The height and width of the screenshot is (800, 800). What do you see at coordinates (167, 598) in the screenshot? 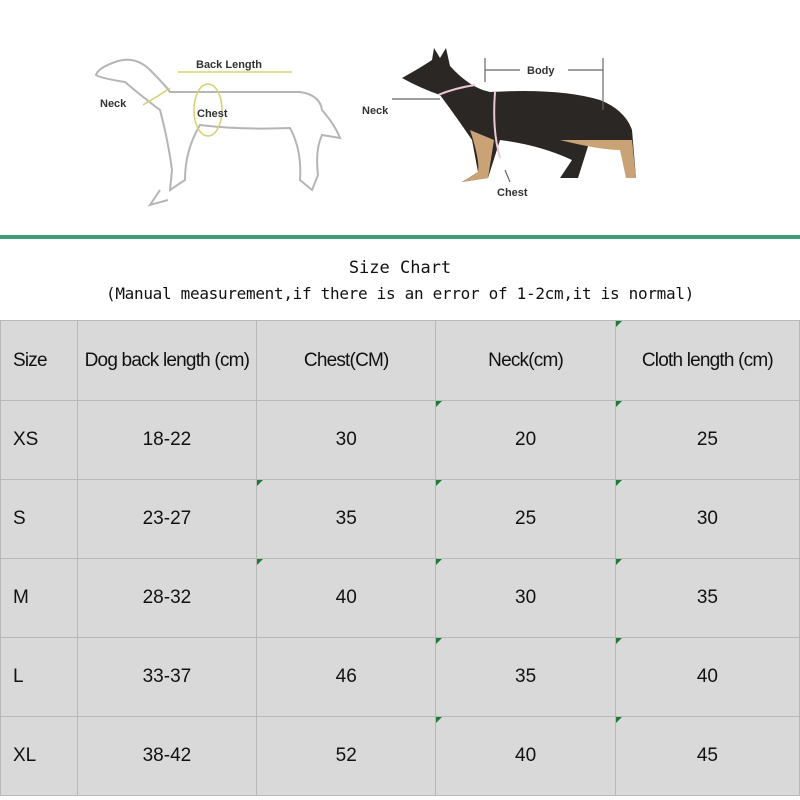
I see `cell-back-length: 28-32` at bounding box center [167, 598].